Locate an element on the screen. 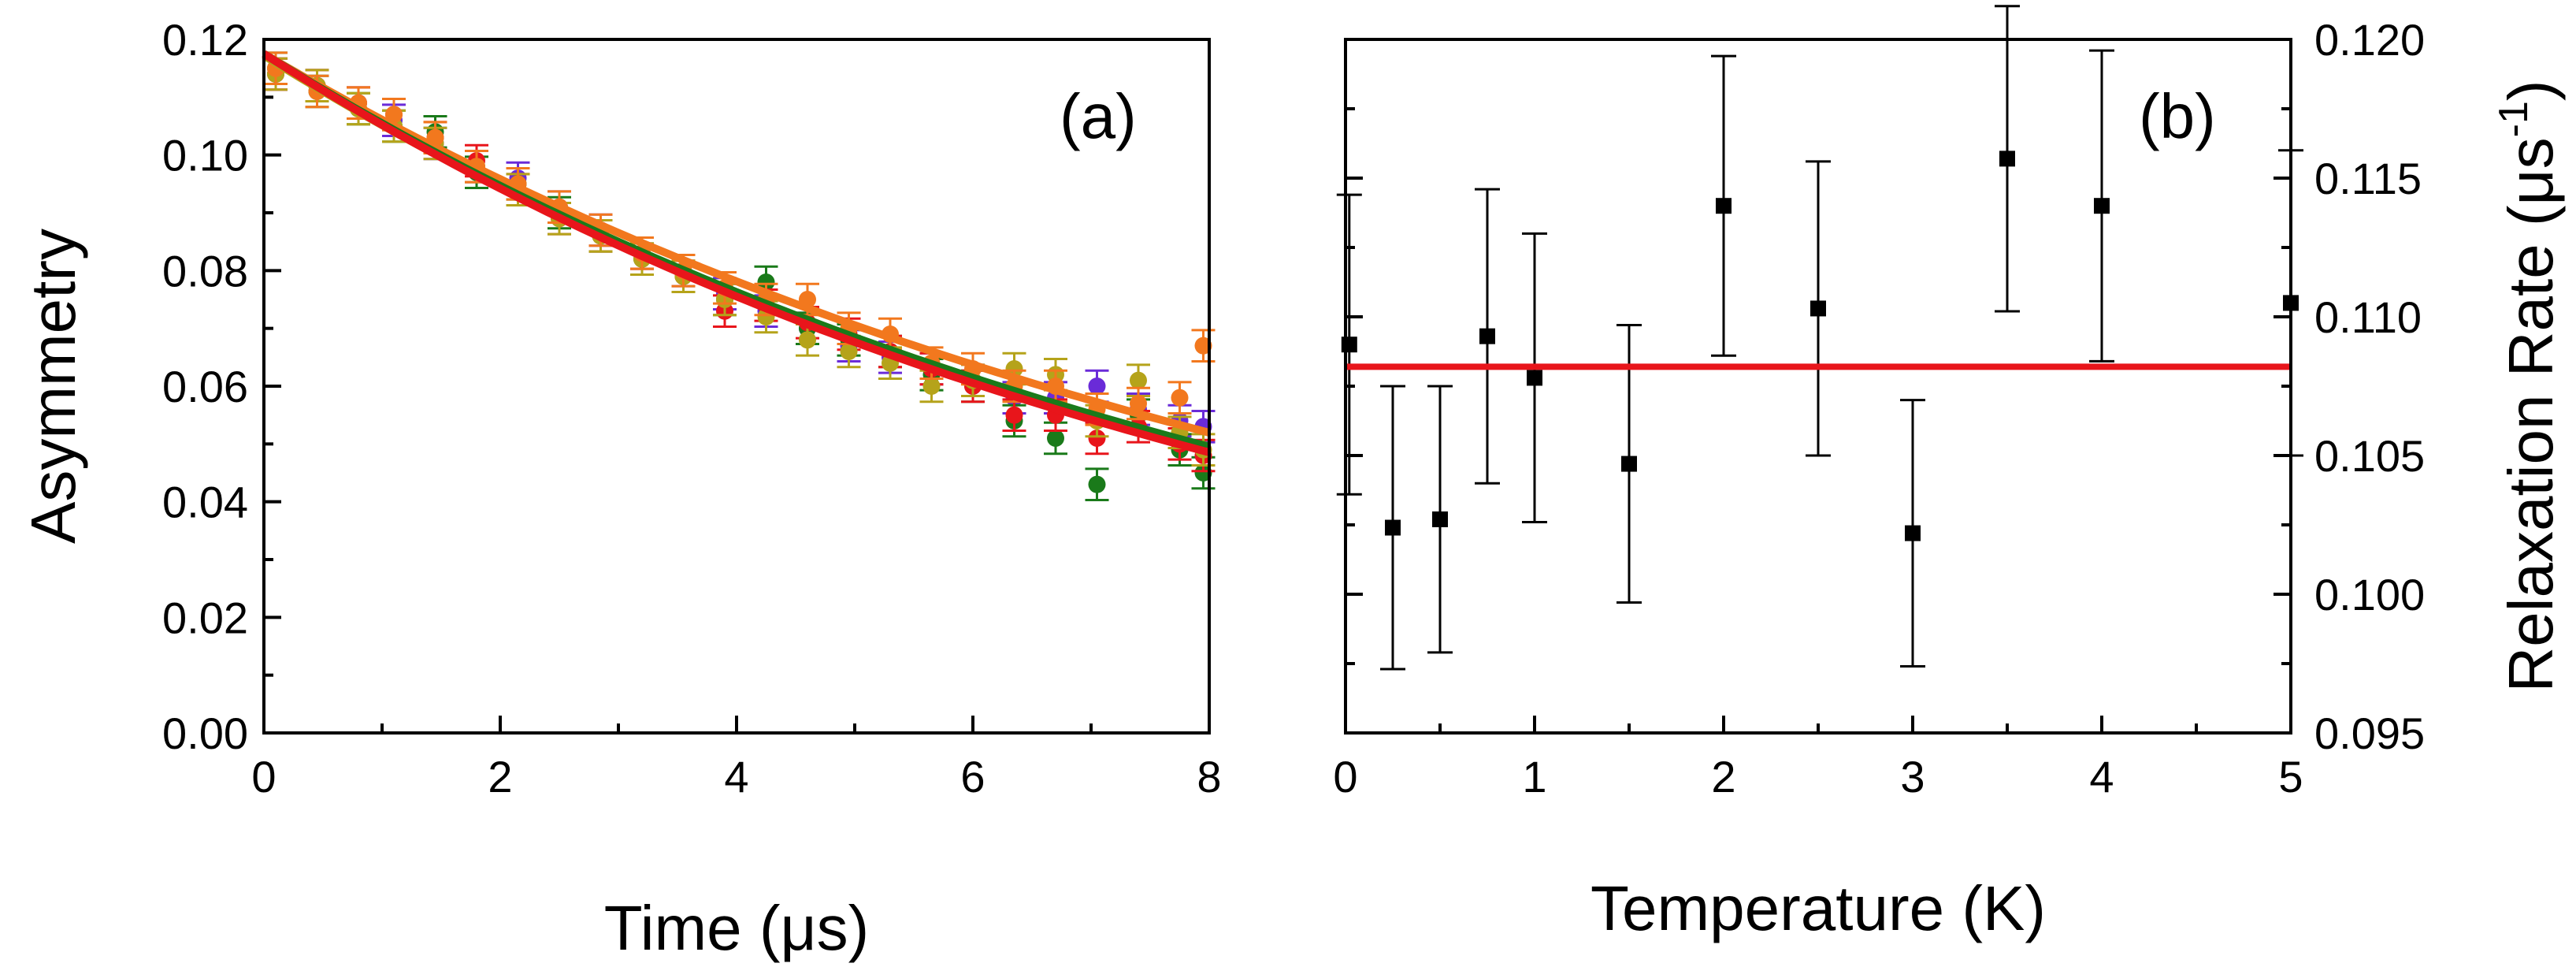 Image resolution: width=2576 pixels, height=967 pixels. a-xtick-label-0: 0 is located at coordinates (263, 776).